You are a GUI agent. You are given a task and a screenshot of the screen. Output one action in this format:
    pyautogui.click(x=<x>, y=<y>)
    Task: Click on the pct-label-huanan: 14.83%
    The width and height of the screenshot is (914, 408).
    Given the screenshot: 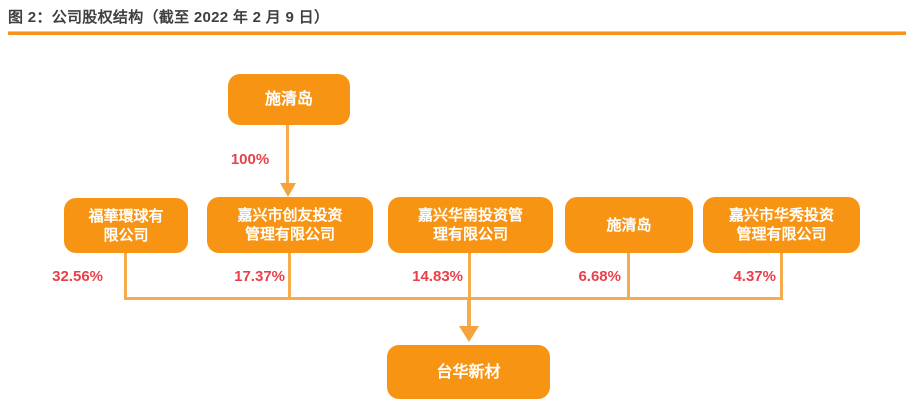 What is the action you would take?
    pyautogui.click(x=437, y=276)
    